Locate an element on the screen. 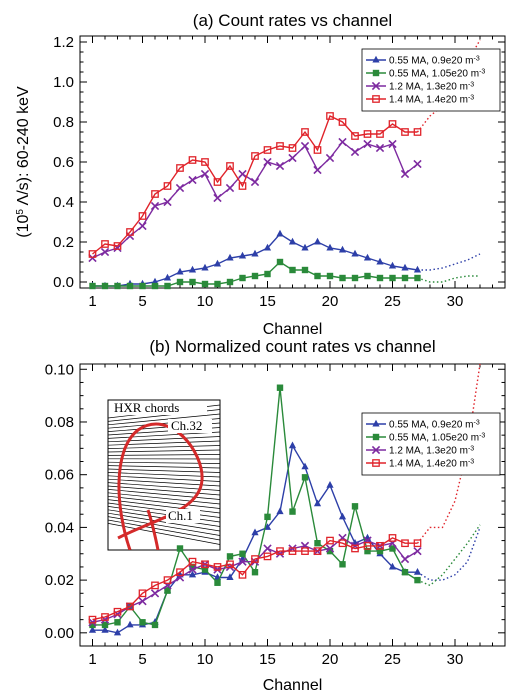  legend-label: 0.55 MA, 1.05e20 m-3 is located at coordinates (437, 438).